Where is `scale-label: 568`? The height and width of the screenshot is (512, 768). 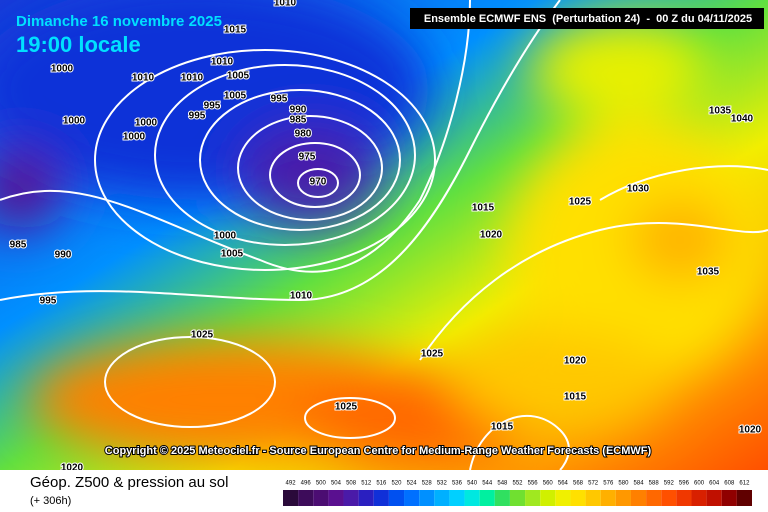
scale-label: 568 is located at coordinates (578, 484).